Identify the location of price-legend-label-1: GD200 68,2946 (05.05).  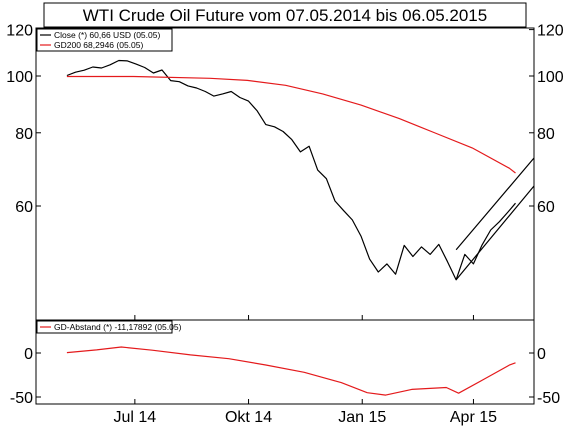
(98, 45).